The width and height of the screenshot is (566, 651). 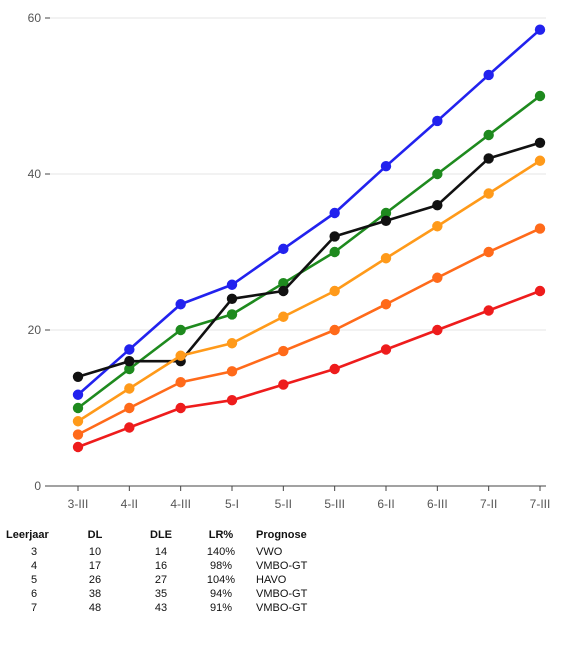 I want to click on table-row: 6 38 35 94% VMBO-GT, so click(x=176, y=594).